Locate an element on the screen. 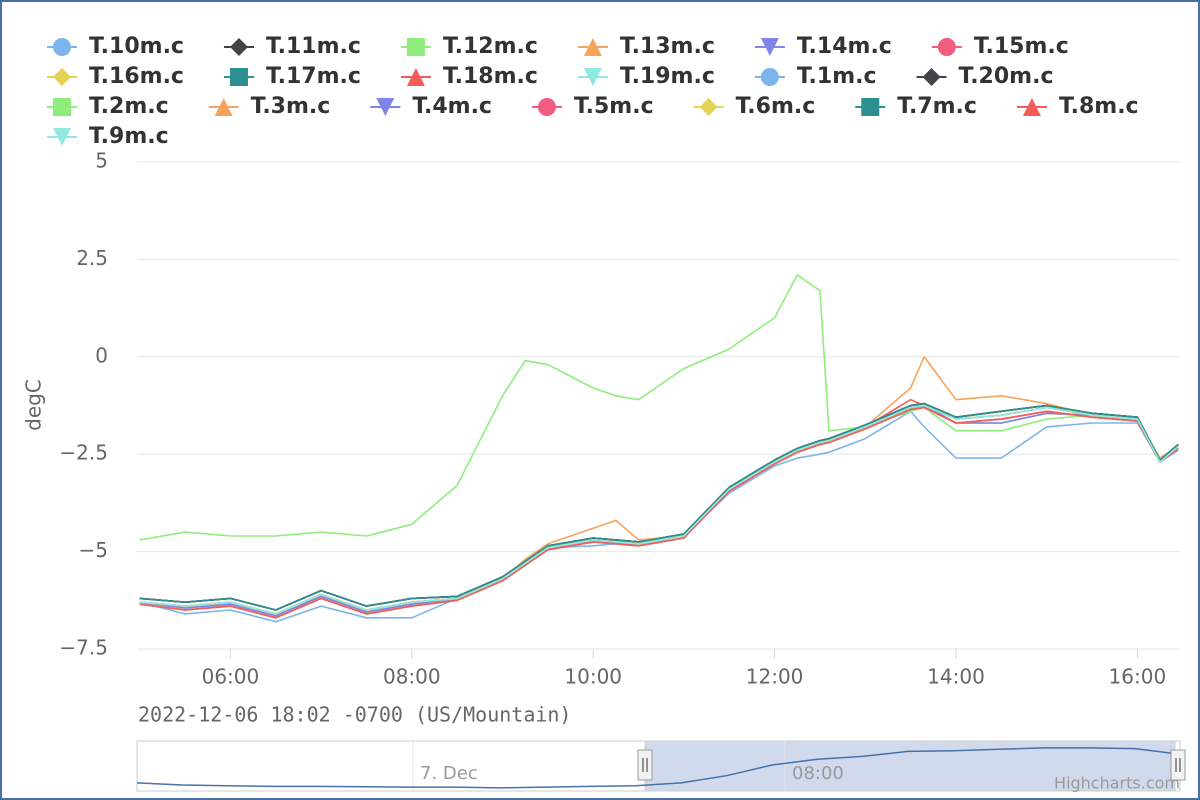 The width and height of the screenshot is (1200, 800). legend-item: T.1m.c is located at coordinates (815, 76).